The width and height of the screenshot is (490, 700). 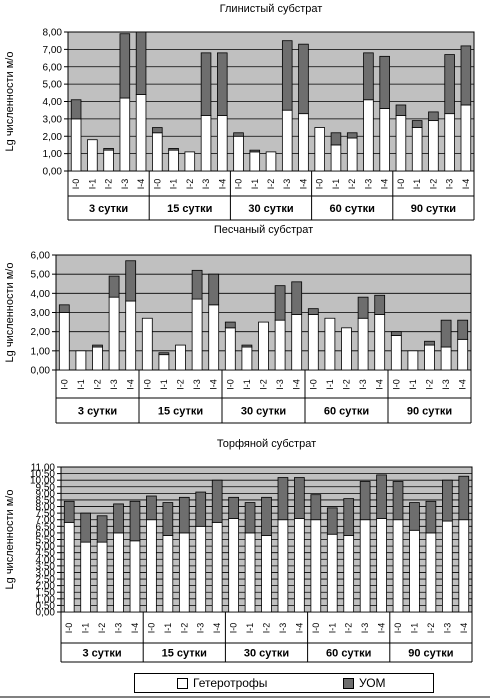 What do you see at coordinates (46, 540) in the screenshot?
I see `y-tick-label: 5,50` at bounding box center [46, 540].